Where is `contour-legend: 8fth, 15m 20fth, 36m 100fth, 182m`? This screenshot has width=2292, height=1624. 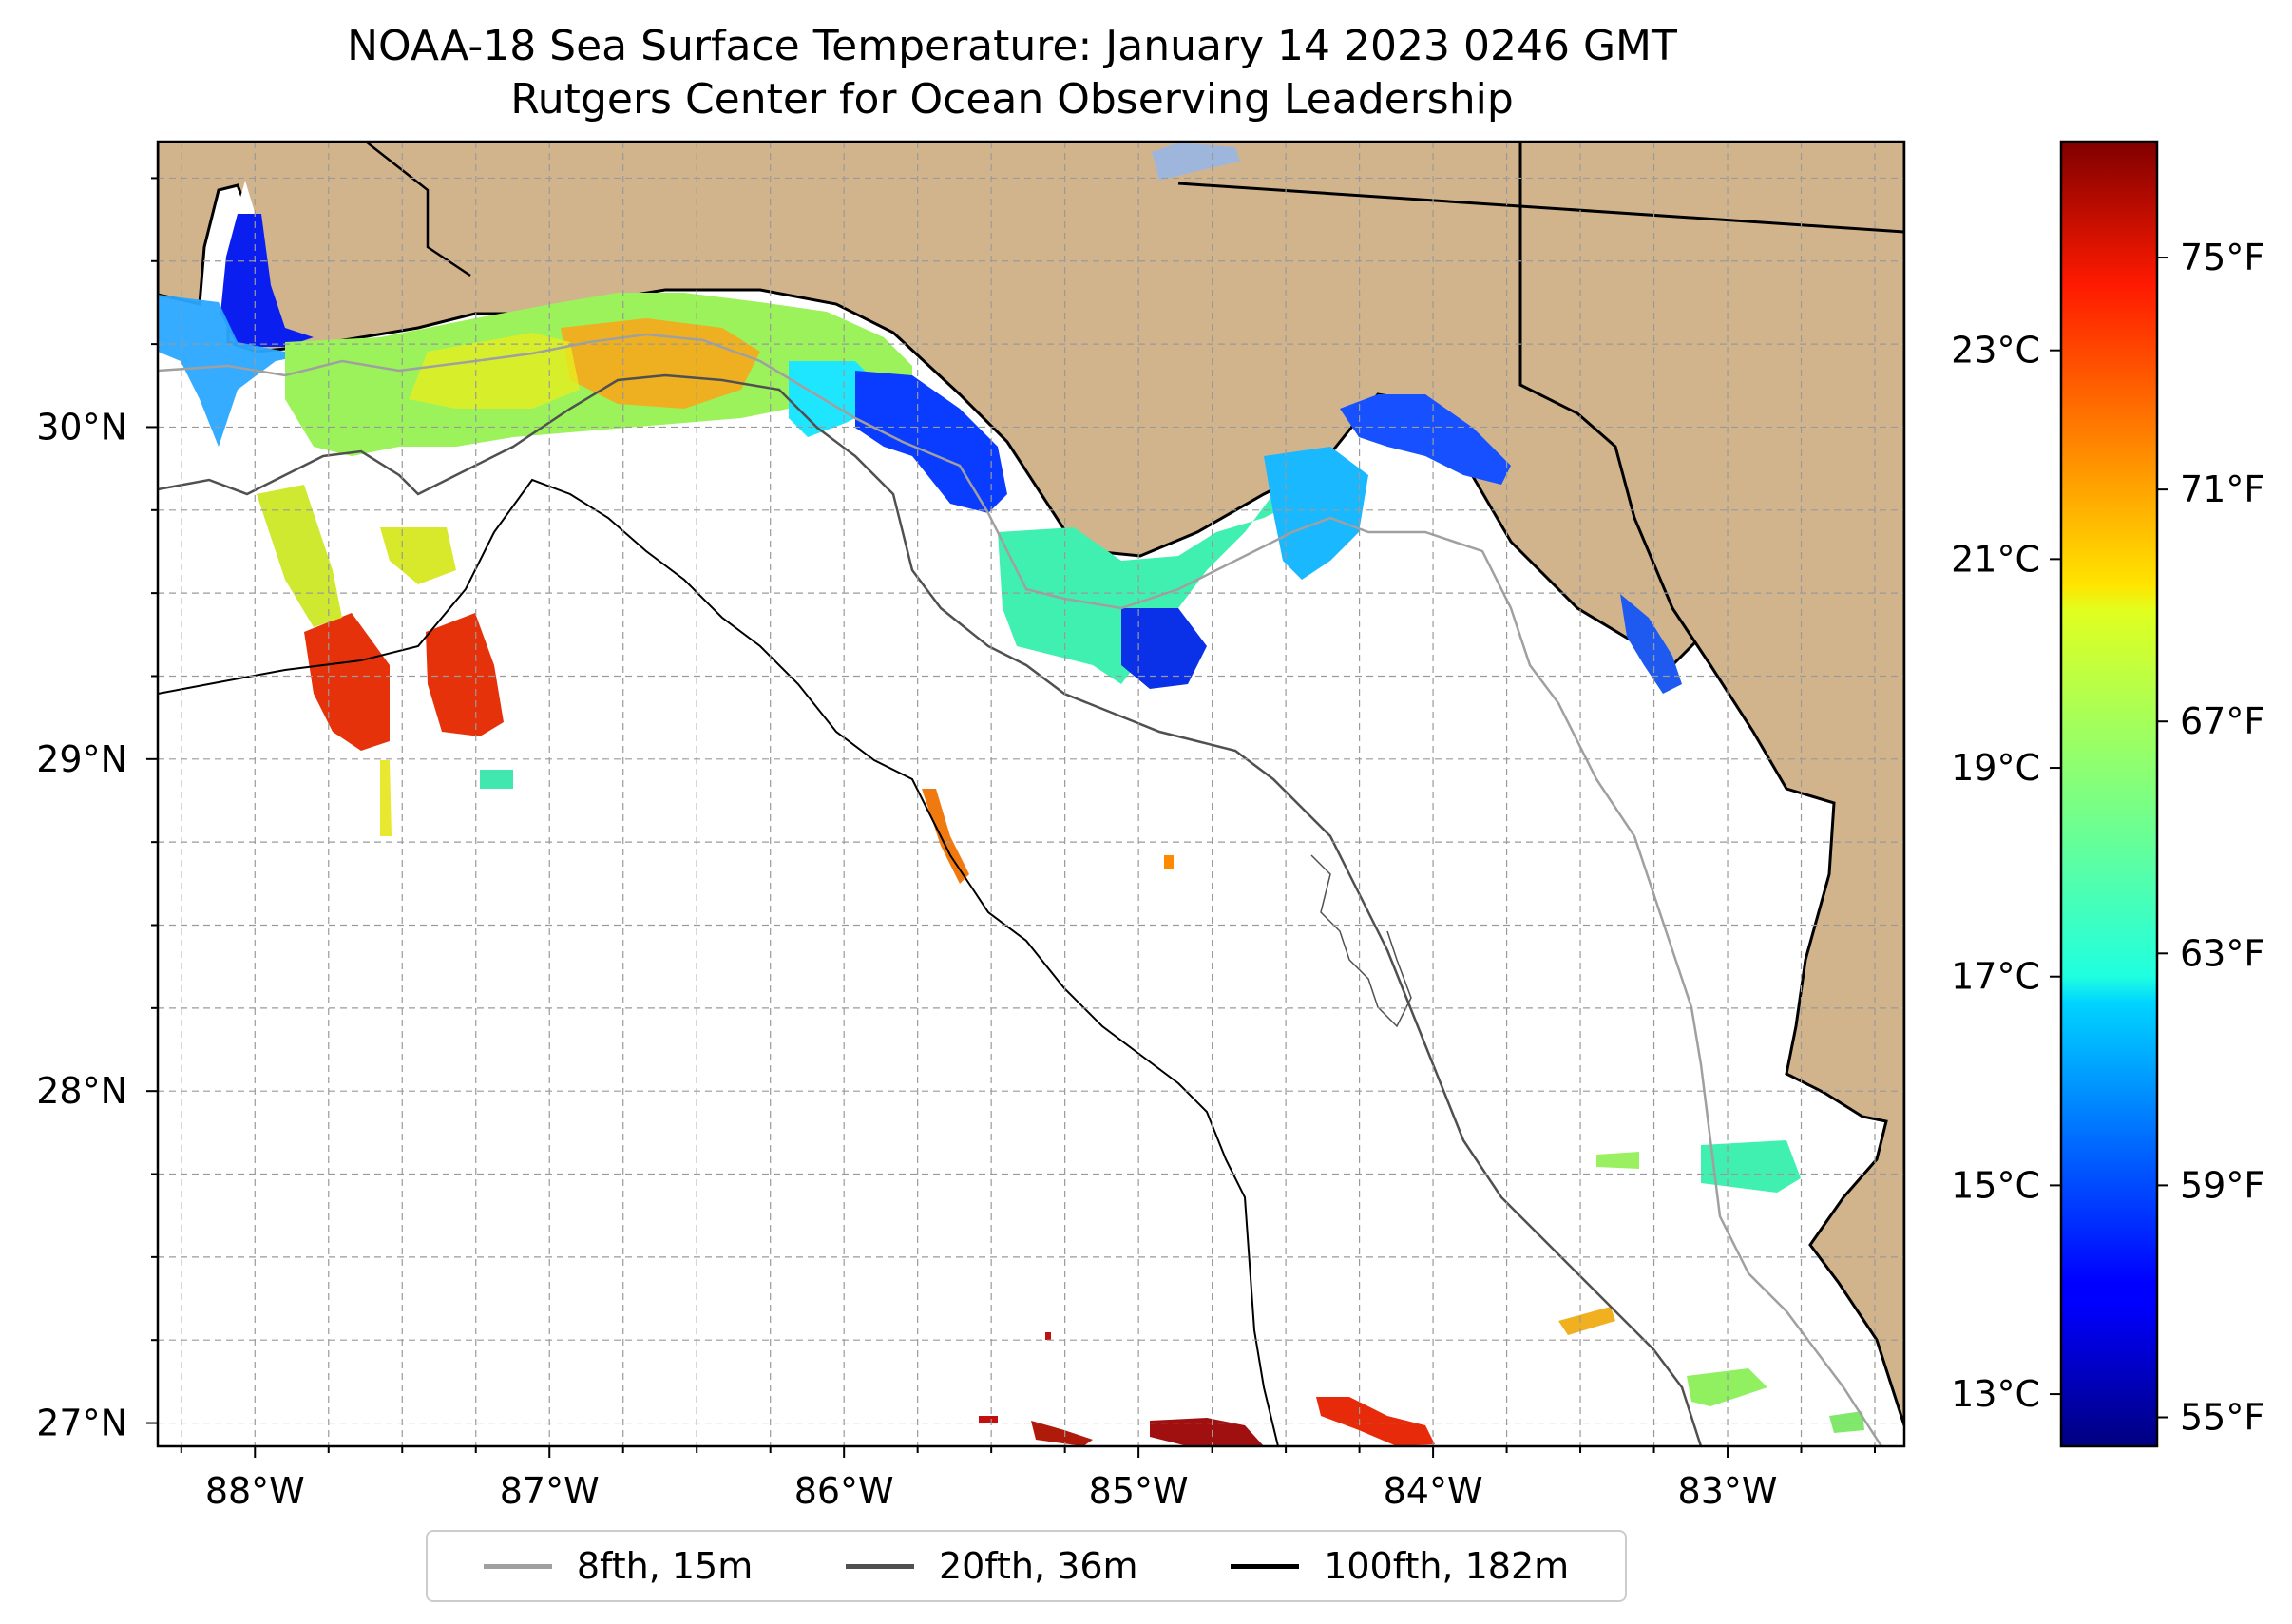 contour-legend: 8fth, 15m 20fth, 36m 100fth, 182m is located at coordinates (1026, 1566).